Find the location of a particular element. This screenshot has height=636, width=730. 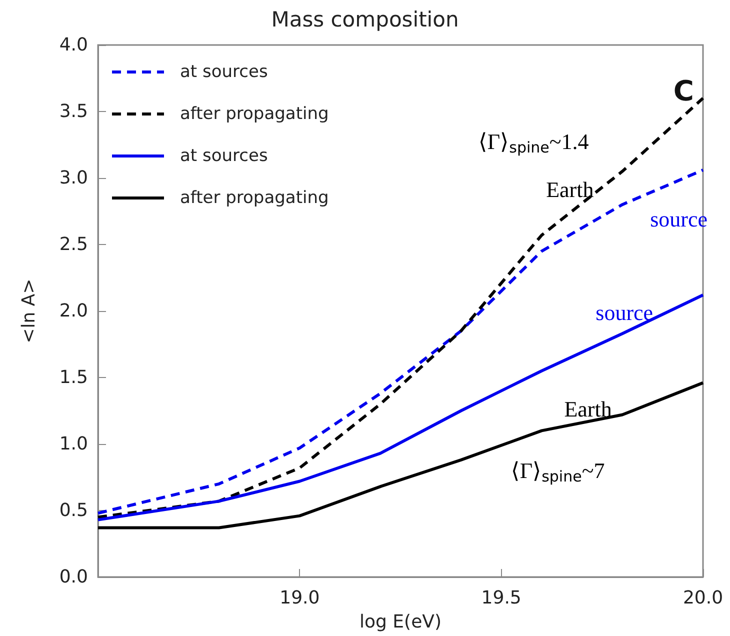

y-tick-label: 0.0 is located at coordinates (73, 577).